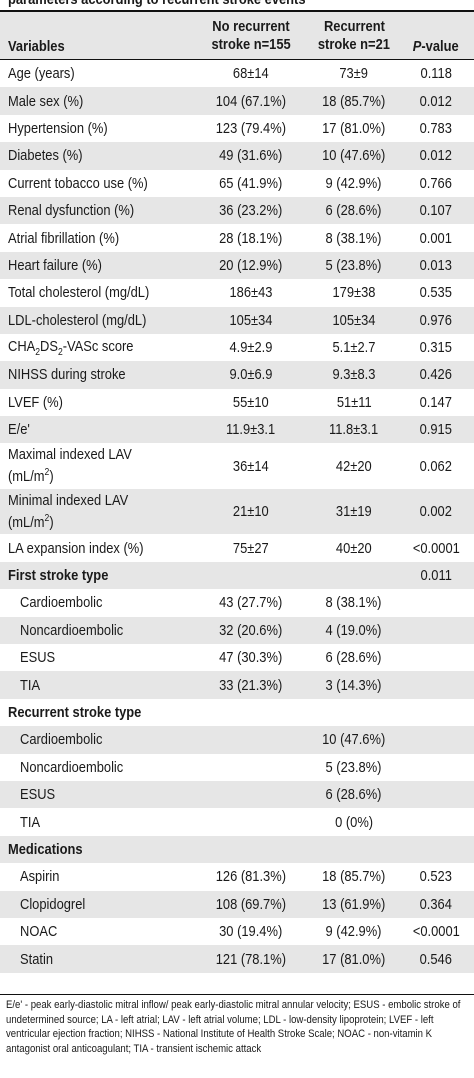 The width and height of the screenshot is (474, 1078). What do you see at coordinates (251, 101) in the screenshot?
I see `cell-no-recurrent: 104 (67.1%)` at bounding box center [251, 101].